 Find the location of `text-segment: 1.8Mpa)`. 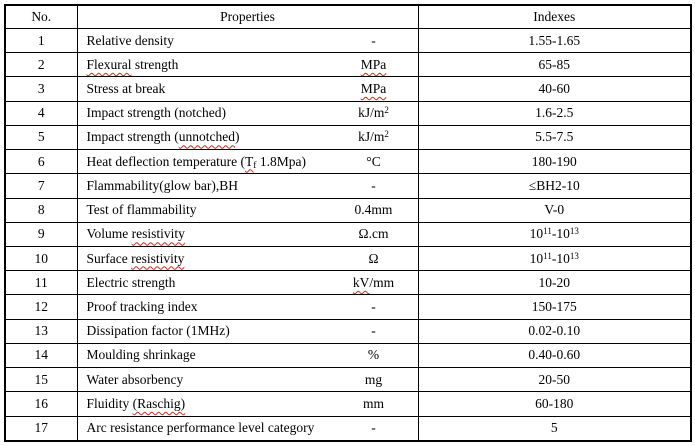

text-segment: 1.8Mpa) is located at coordinates (281, 161).